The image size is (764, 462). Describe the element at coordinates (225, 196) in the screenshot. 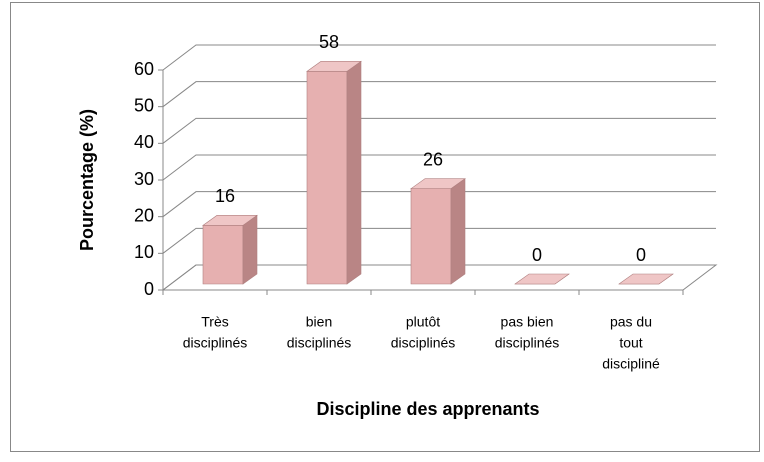

I see `data-label: 16` at that location.